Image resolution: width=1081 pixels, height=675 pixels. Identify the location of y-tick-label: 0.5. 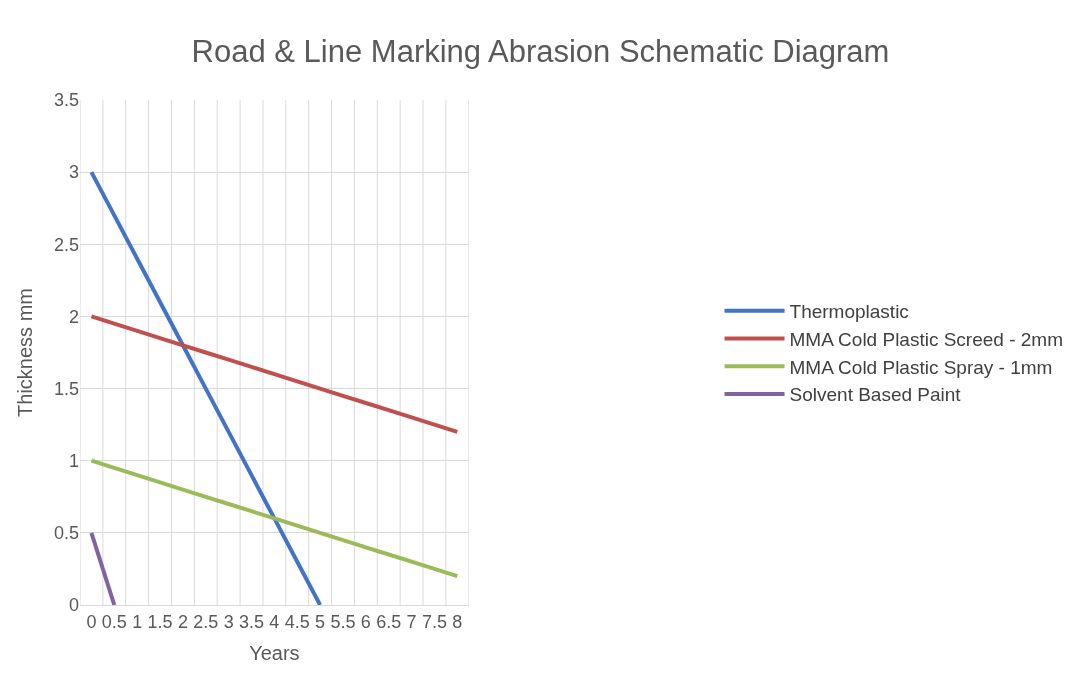
(66, 533).